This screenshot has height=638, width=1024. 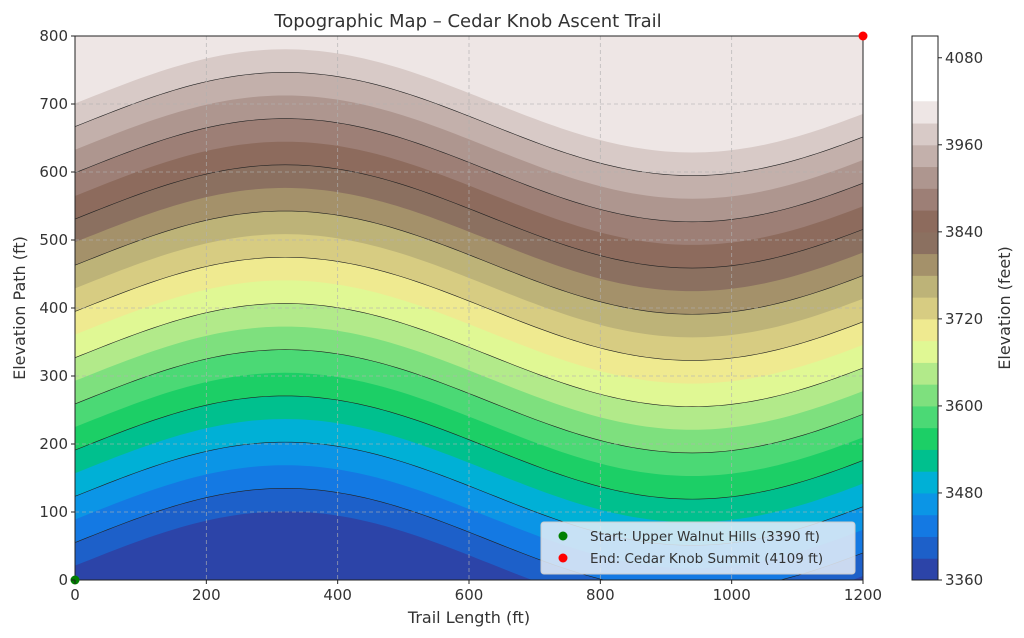 I want to click on colorbar-tick-label: 3480, so click(x=964, y=493).